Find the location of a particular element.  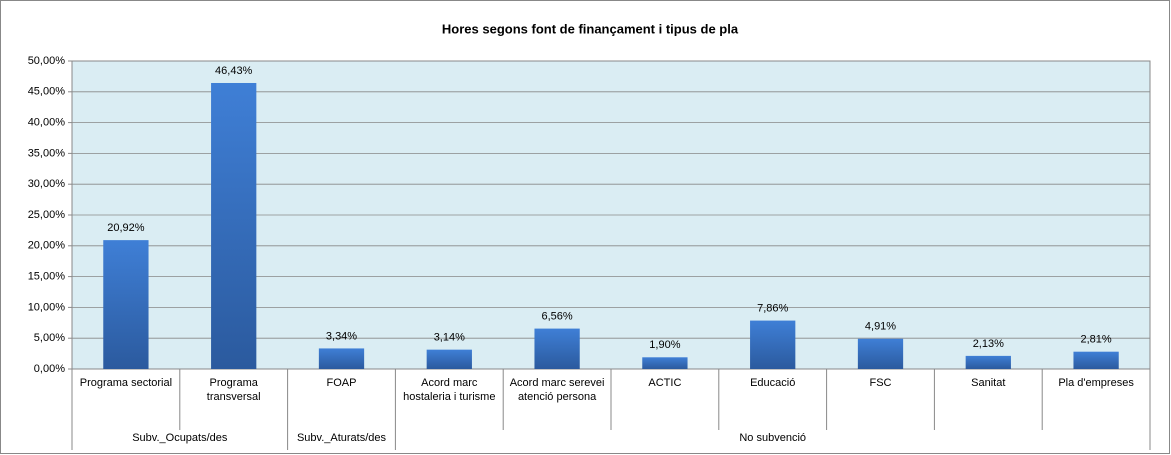

x-tick-label: Acord marc hostaleria i turisme is located at coordinates (449, 390).